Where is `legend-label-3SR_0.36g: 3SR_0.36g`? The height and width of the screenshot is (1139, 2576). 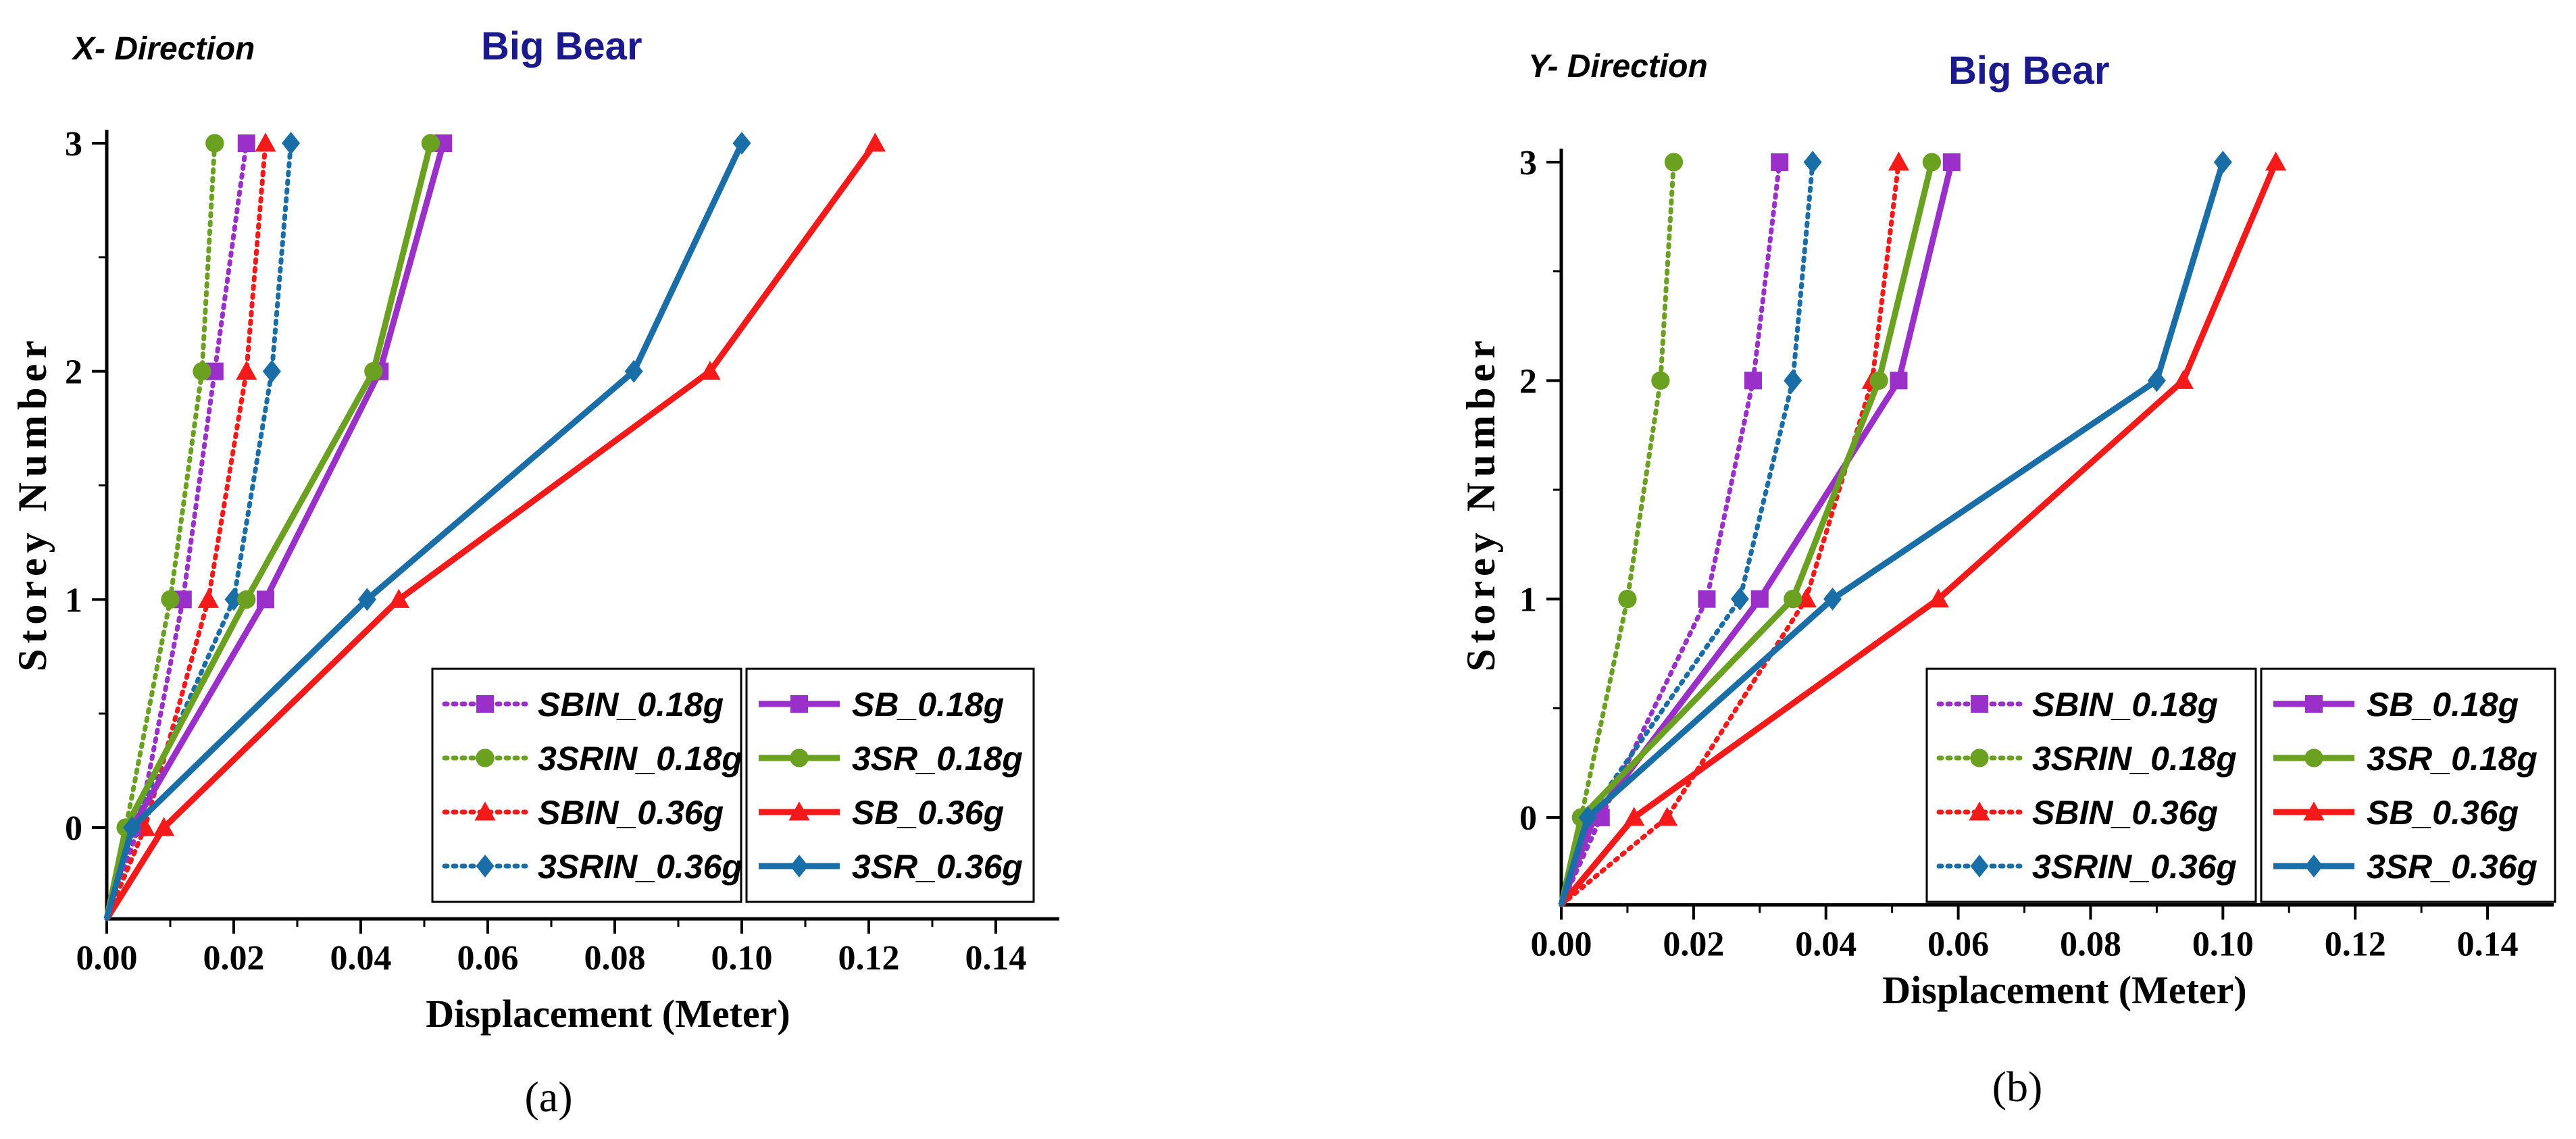
legend-label-3SR_0.36g: 3SR_0.36g is located at coordinates (2452, 867).